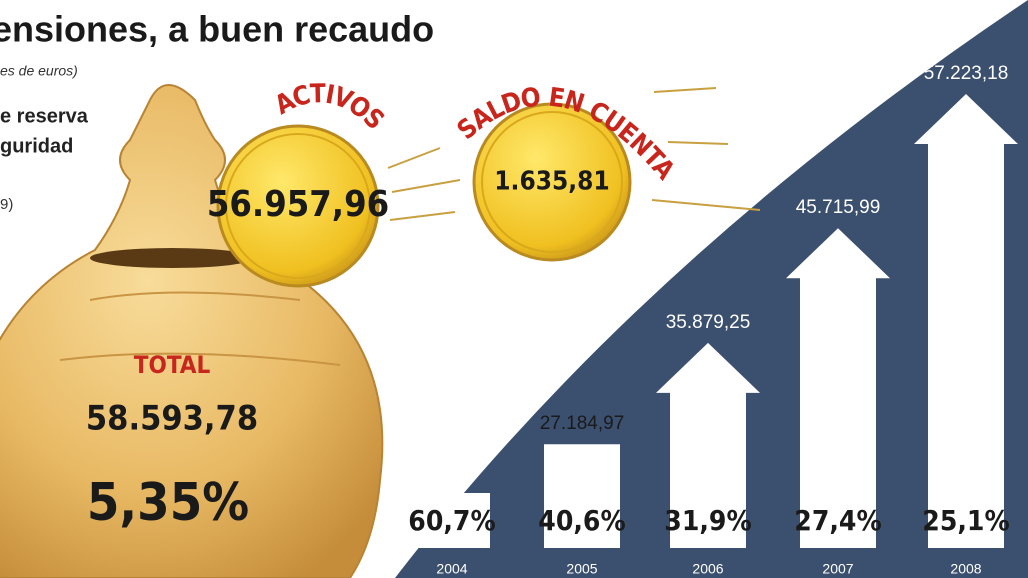 This screenshot has height=578, width=1028. What do you see at coordinates (6, 204) in the screenshot?
I see `note: 9)` at bounding box center [6, 204].